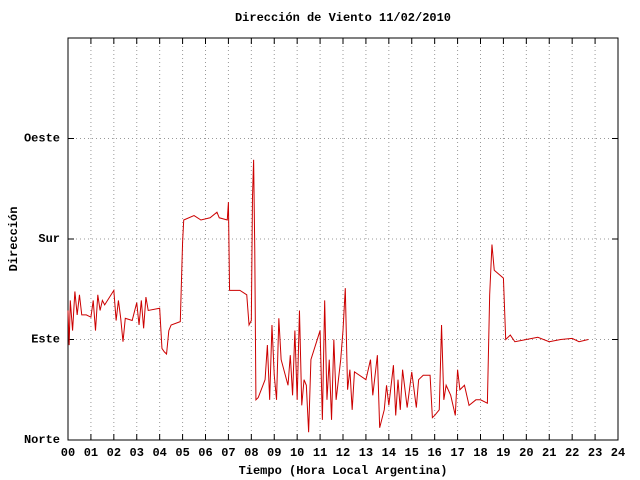  I want to click on x-tick-label: 20, so click(526, 453).